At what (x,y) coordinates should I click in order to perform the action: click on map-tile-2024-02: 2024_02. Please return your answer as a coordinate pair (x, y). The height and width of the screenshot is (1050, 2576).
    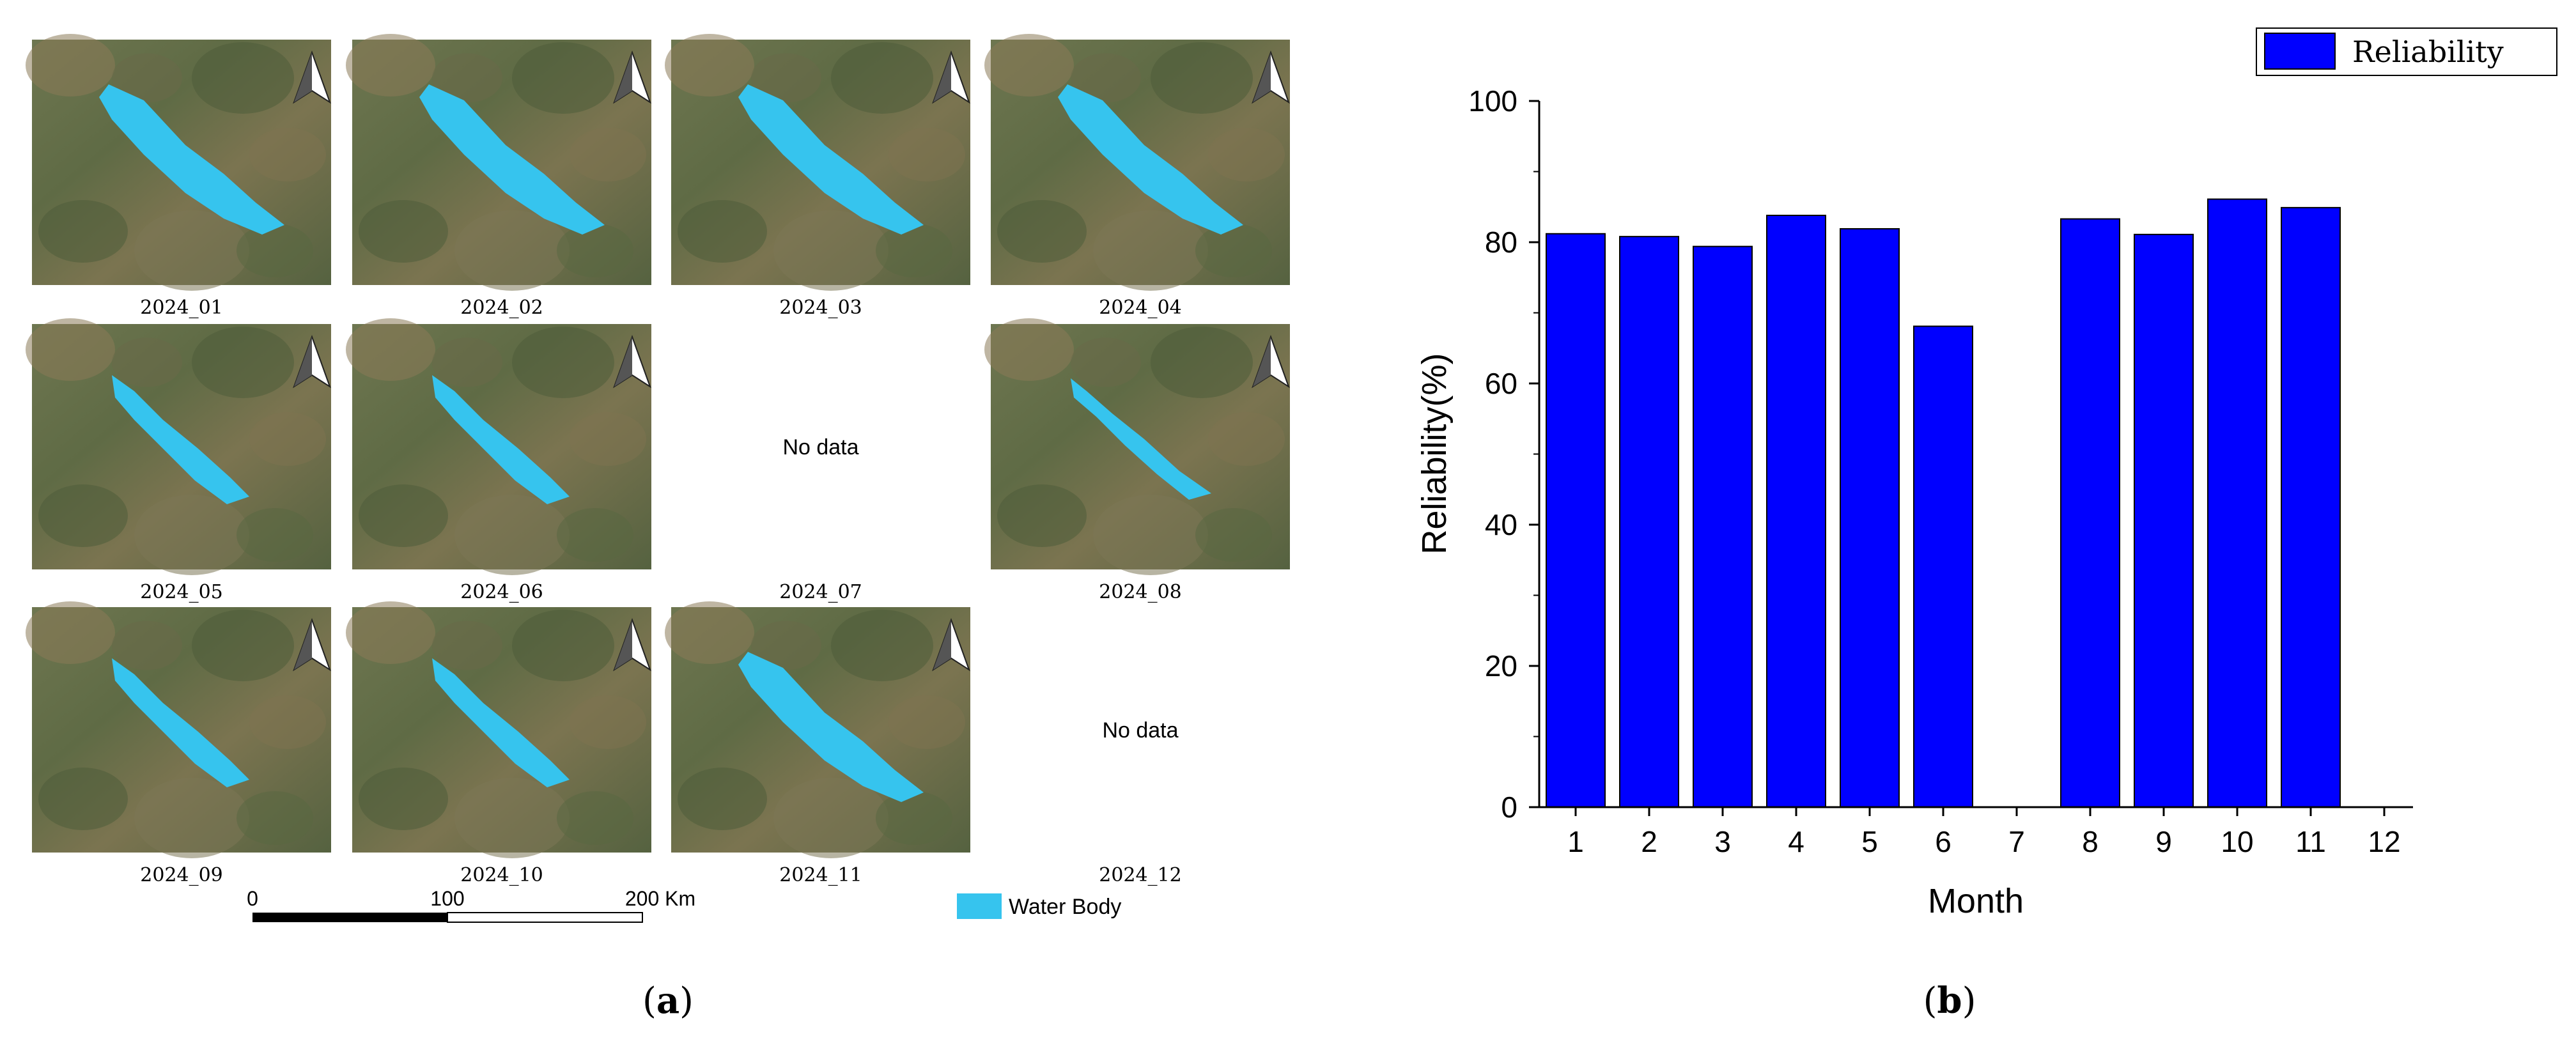
    Looking at the image, I should click on (498, 177).